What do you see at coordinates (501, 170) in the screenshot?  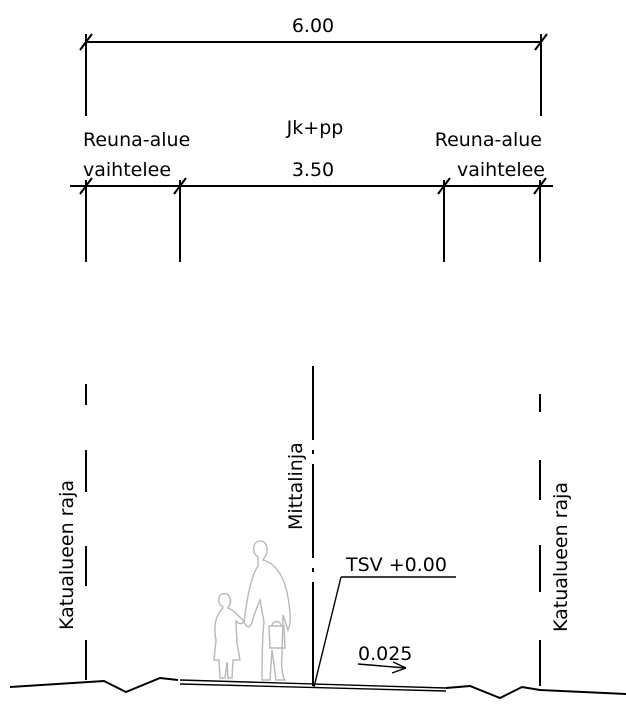 I see `edge-right-line2: vaihtelee` at bounding box center [501, 170].